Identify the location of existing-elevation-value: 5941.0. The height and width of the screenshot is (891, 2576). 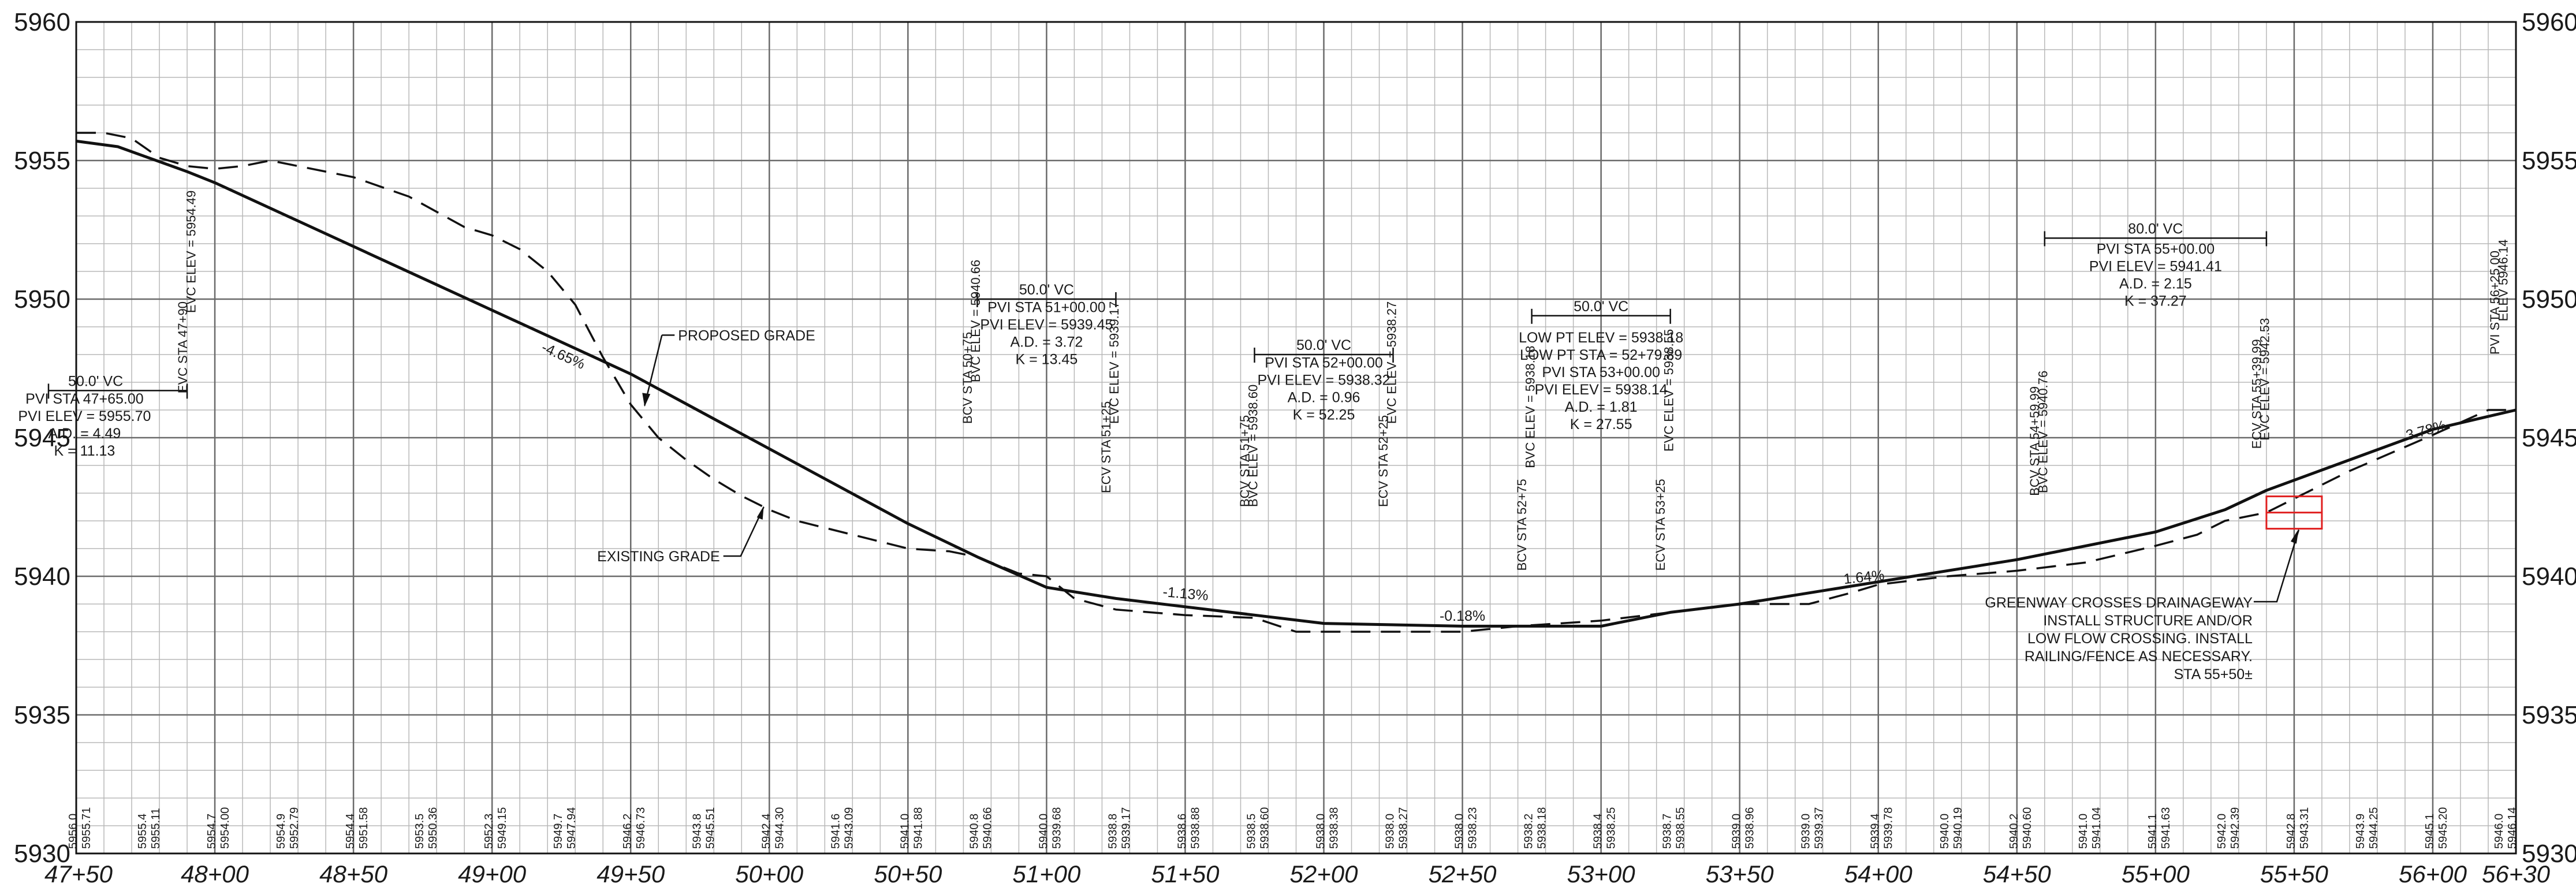
(905, 831).